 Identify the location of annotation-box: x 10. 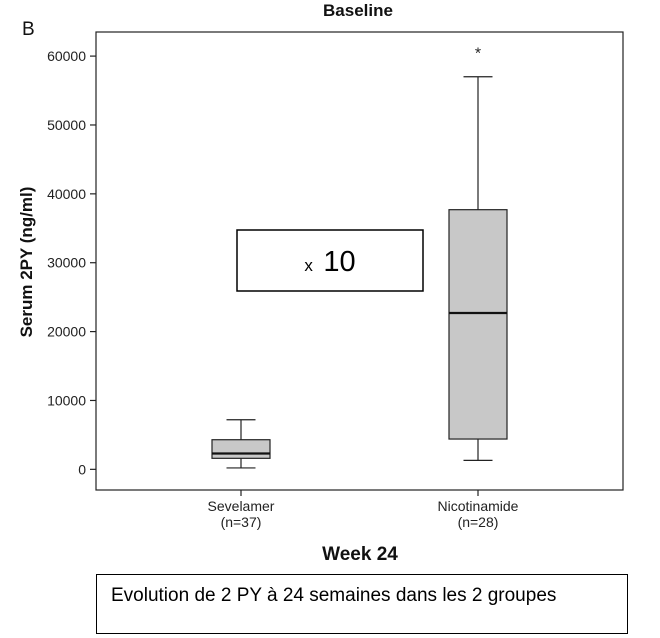
(330, 260).